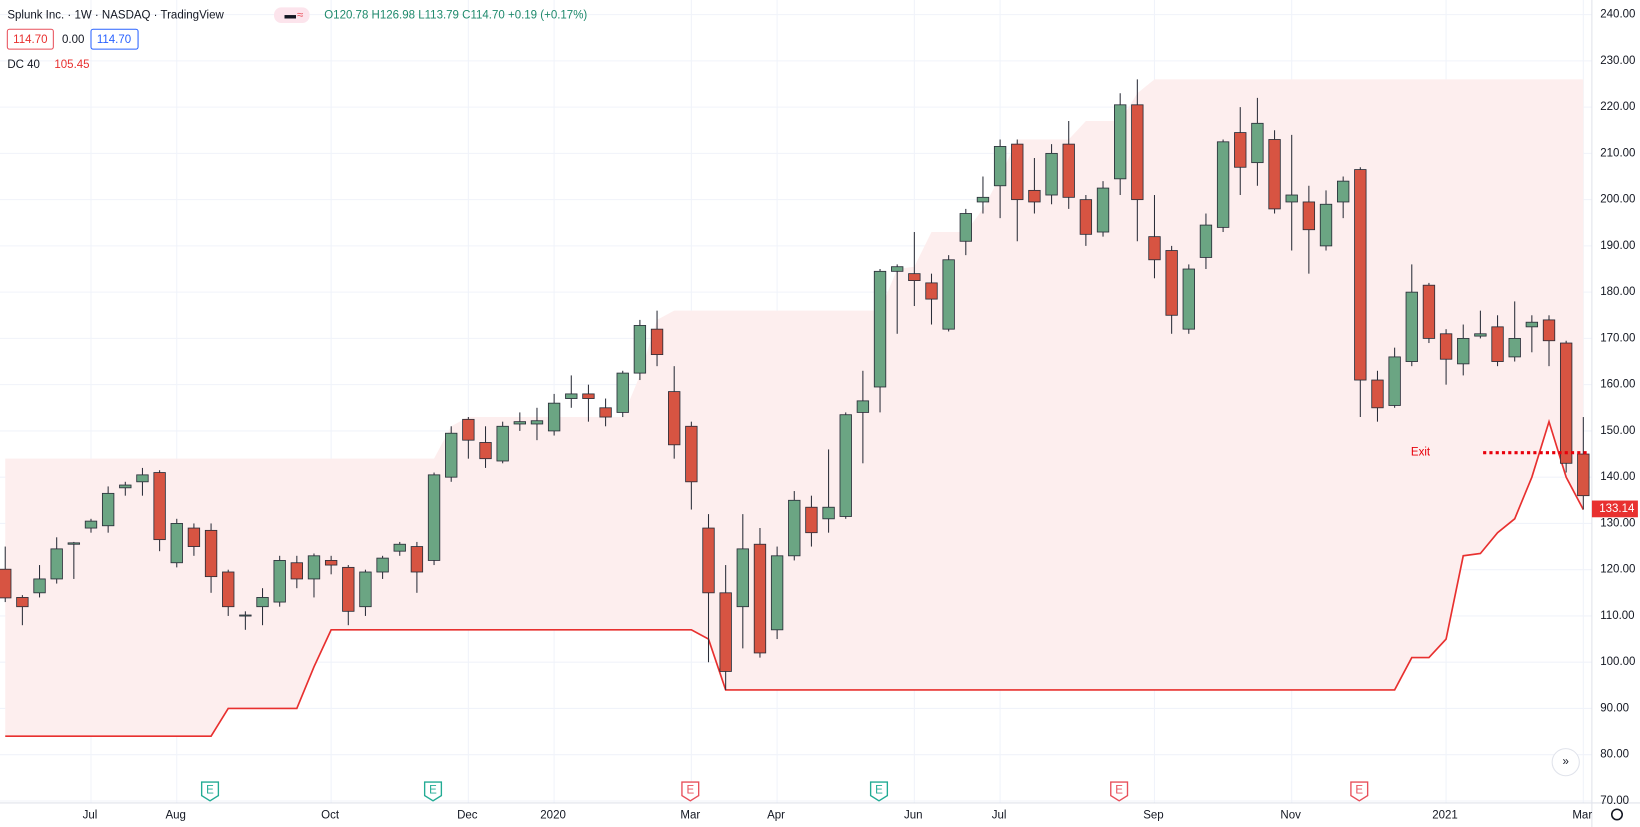  What do you see at coordinates (913, 816) in the screenshot?
I see `x-tick-label: Jun` at bounding box center [913, 816].